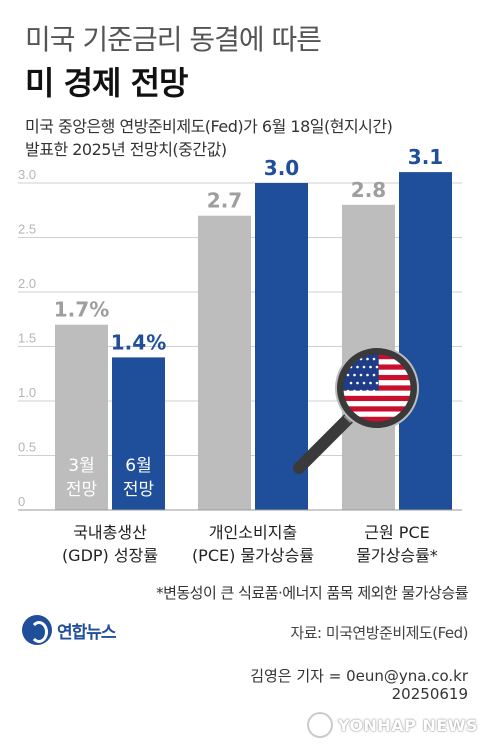 Image resolution: width=490 pixels, height=750 pixels. Describe the element at coordinates (253, 555) in the screenshot. I see `category-label: (PCE) 물가상승률` at that location.